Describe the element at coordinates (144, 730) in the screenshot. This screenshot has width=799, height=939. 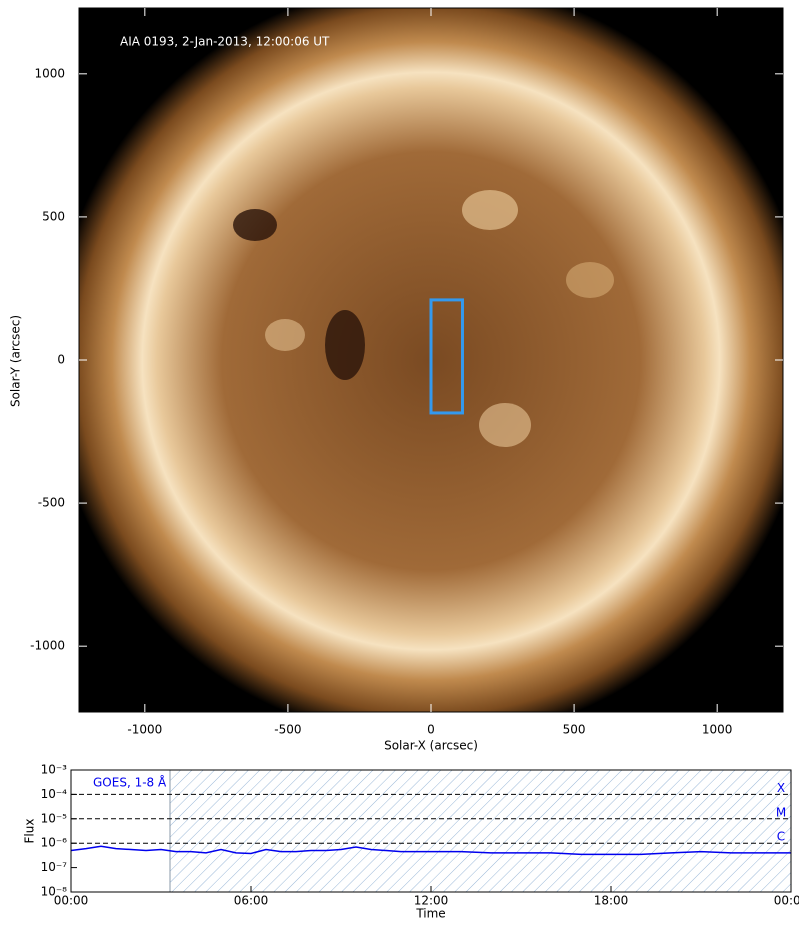
I see `x-tick-label: -1000` at that location.